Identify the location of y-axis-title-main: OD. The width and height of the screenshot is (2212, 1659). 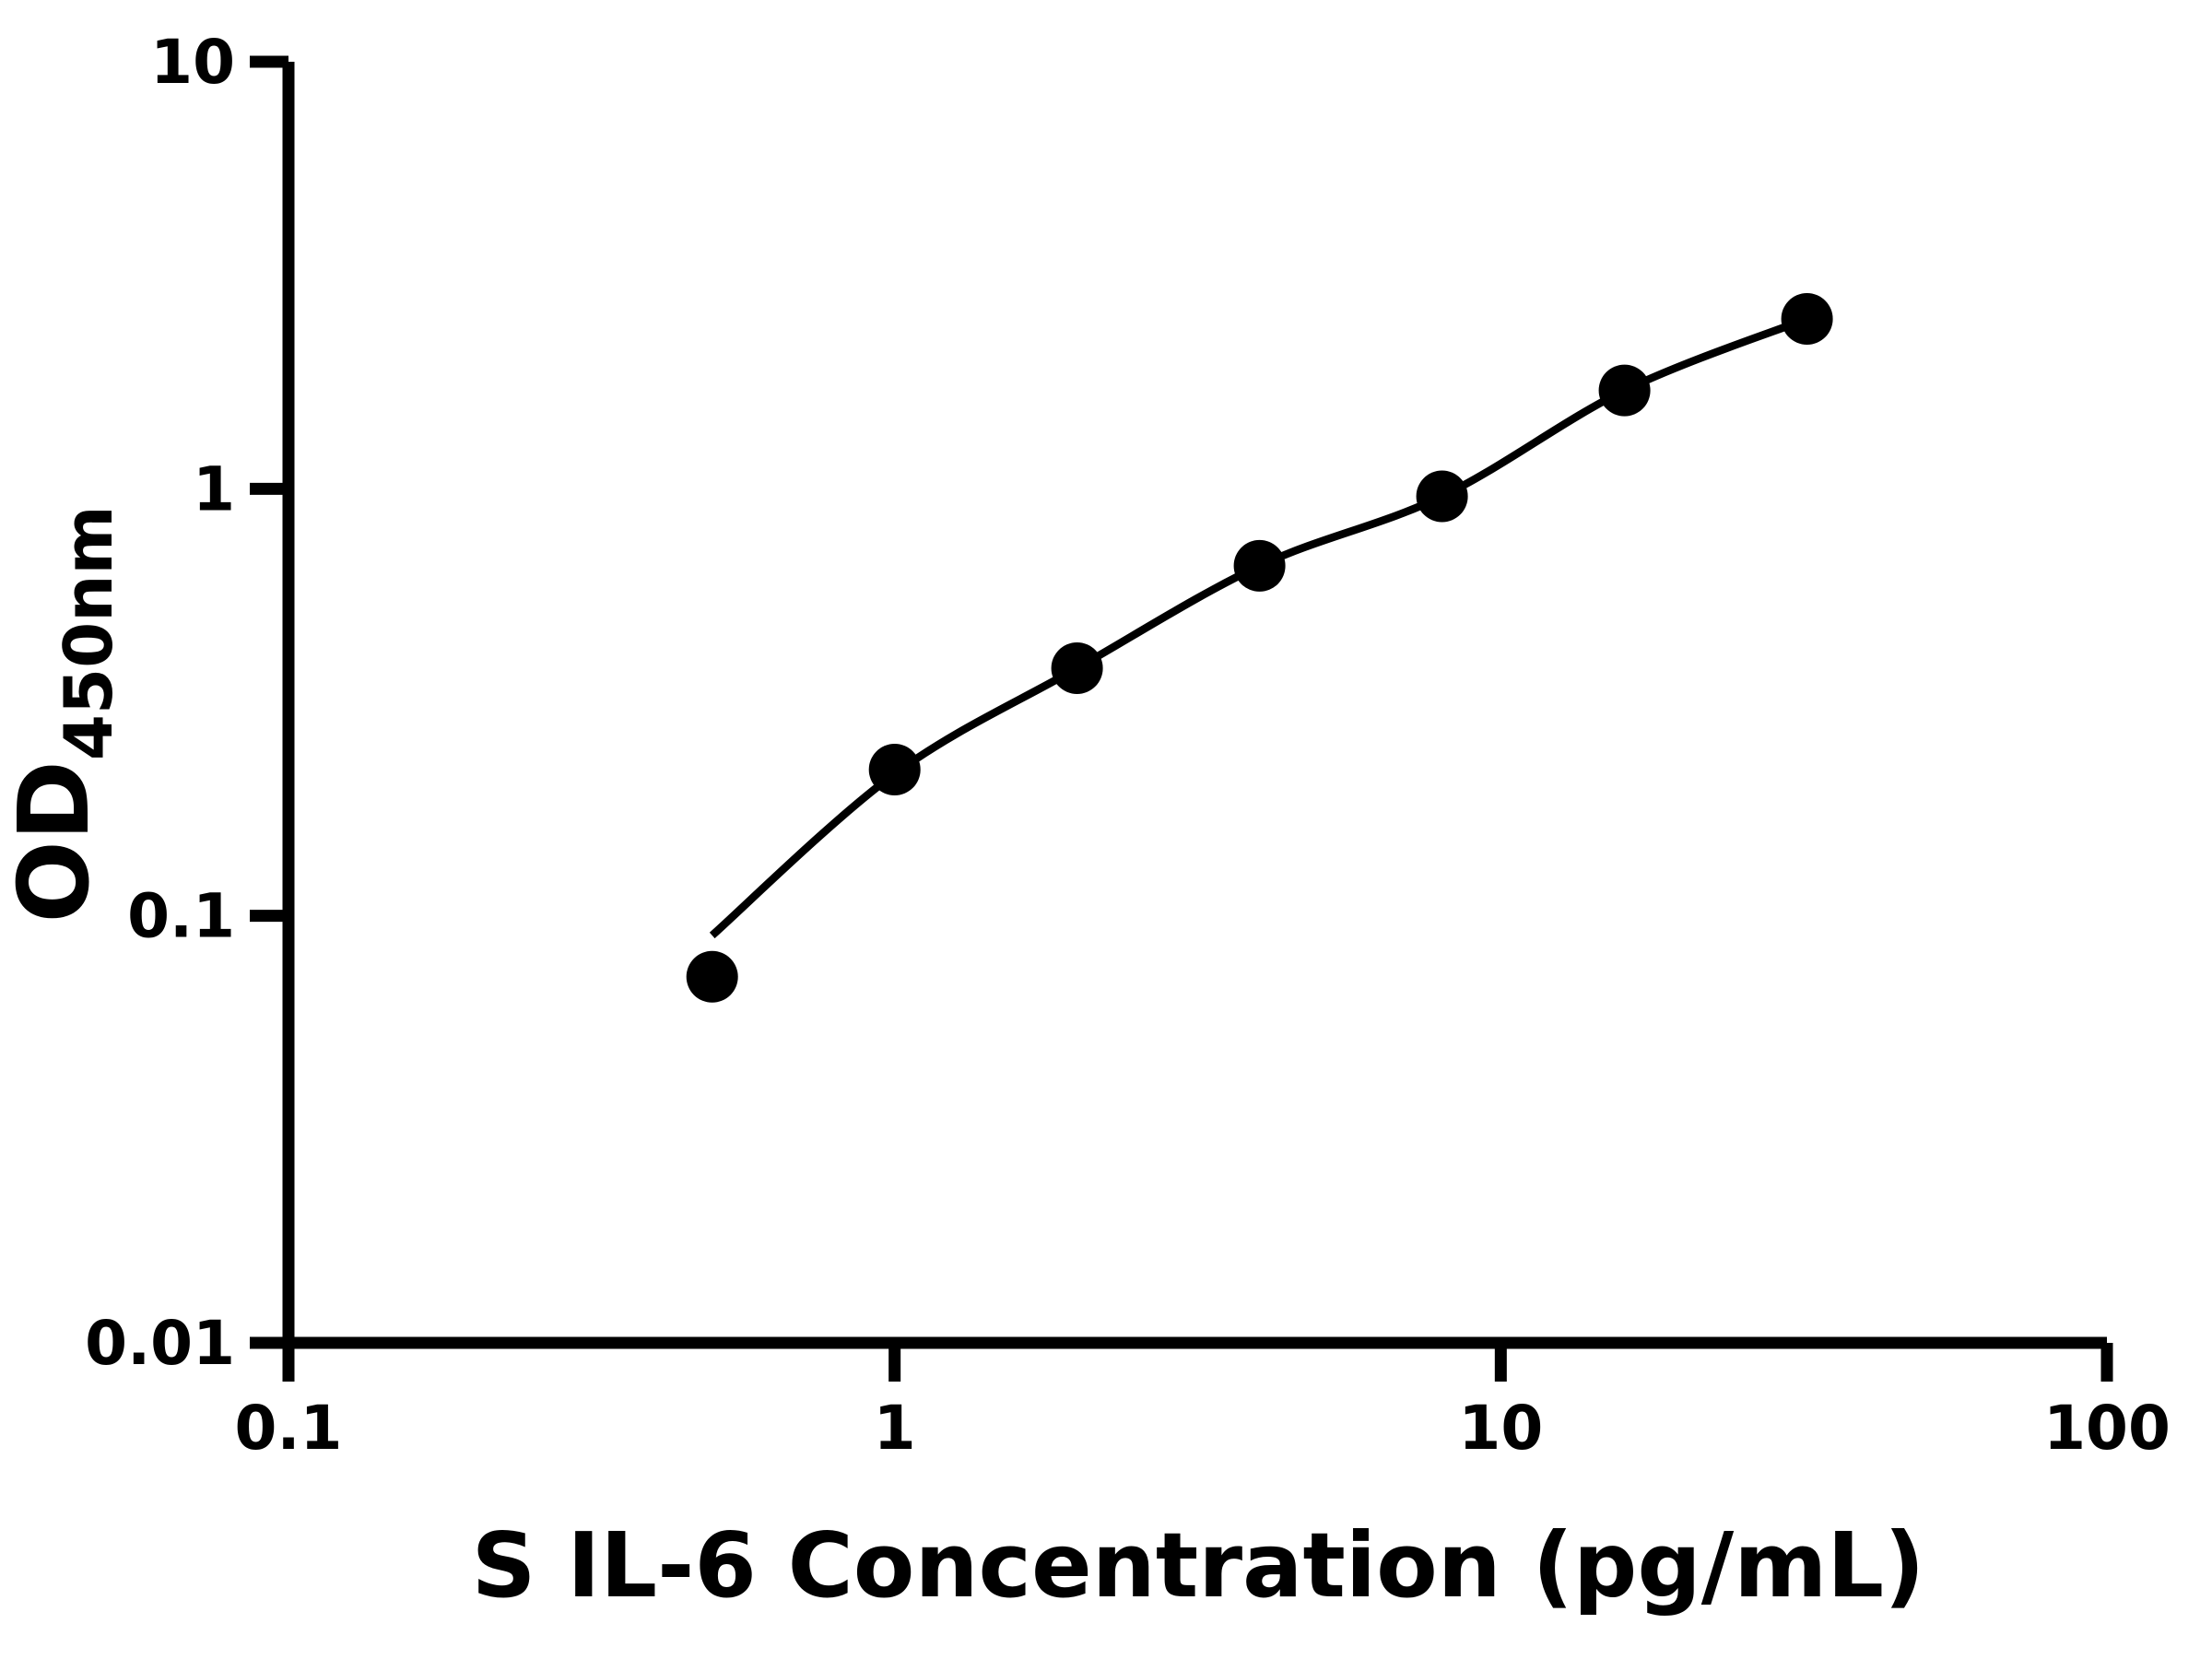
(55, 841).